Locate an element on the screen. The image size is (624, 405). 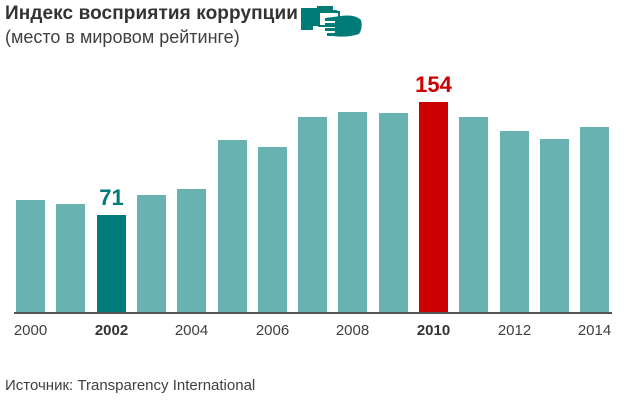
bar-2002 is located at coordinates (111, 263).